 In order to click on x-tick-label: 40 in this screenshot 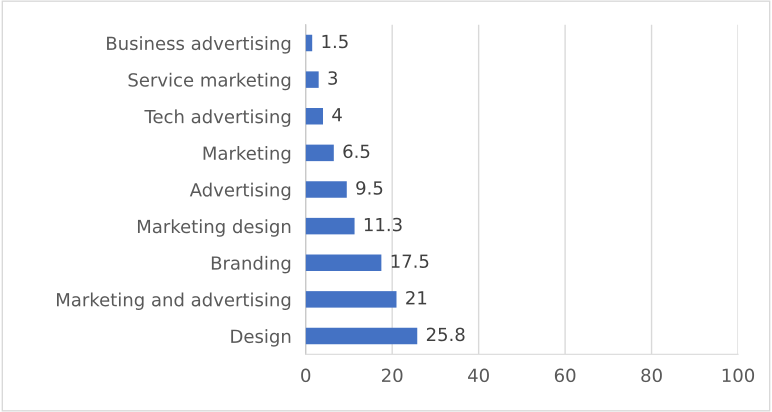, I will do `click(478, 375)`.